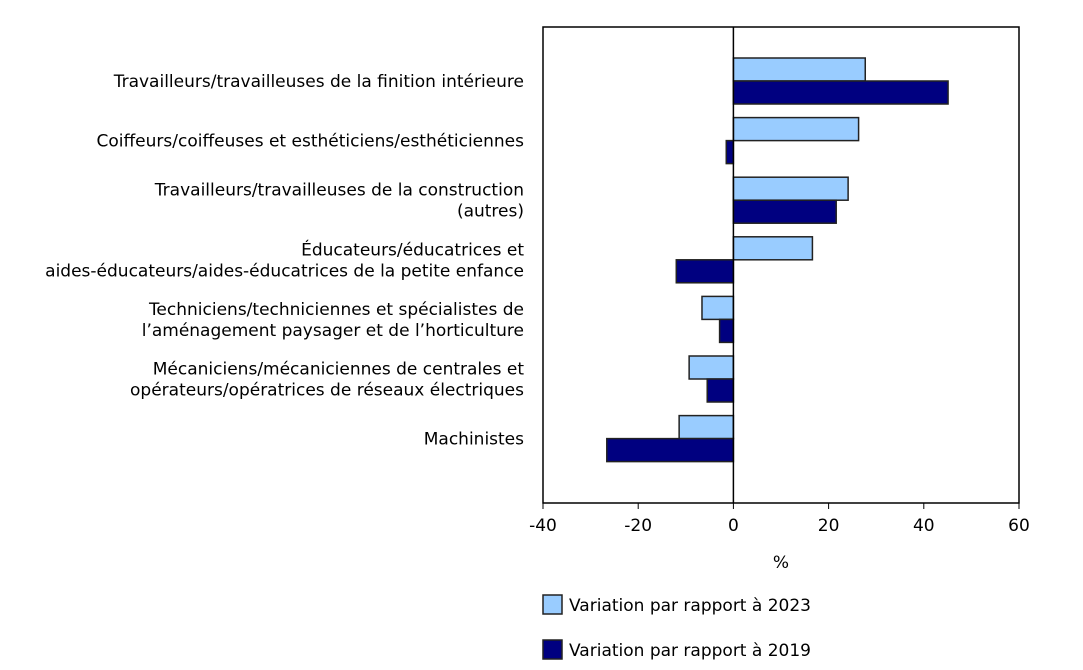  I want to click on x-axis-label: %, so click(781, 563).